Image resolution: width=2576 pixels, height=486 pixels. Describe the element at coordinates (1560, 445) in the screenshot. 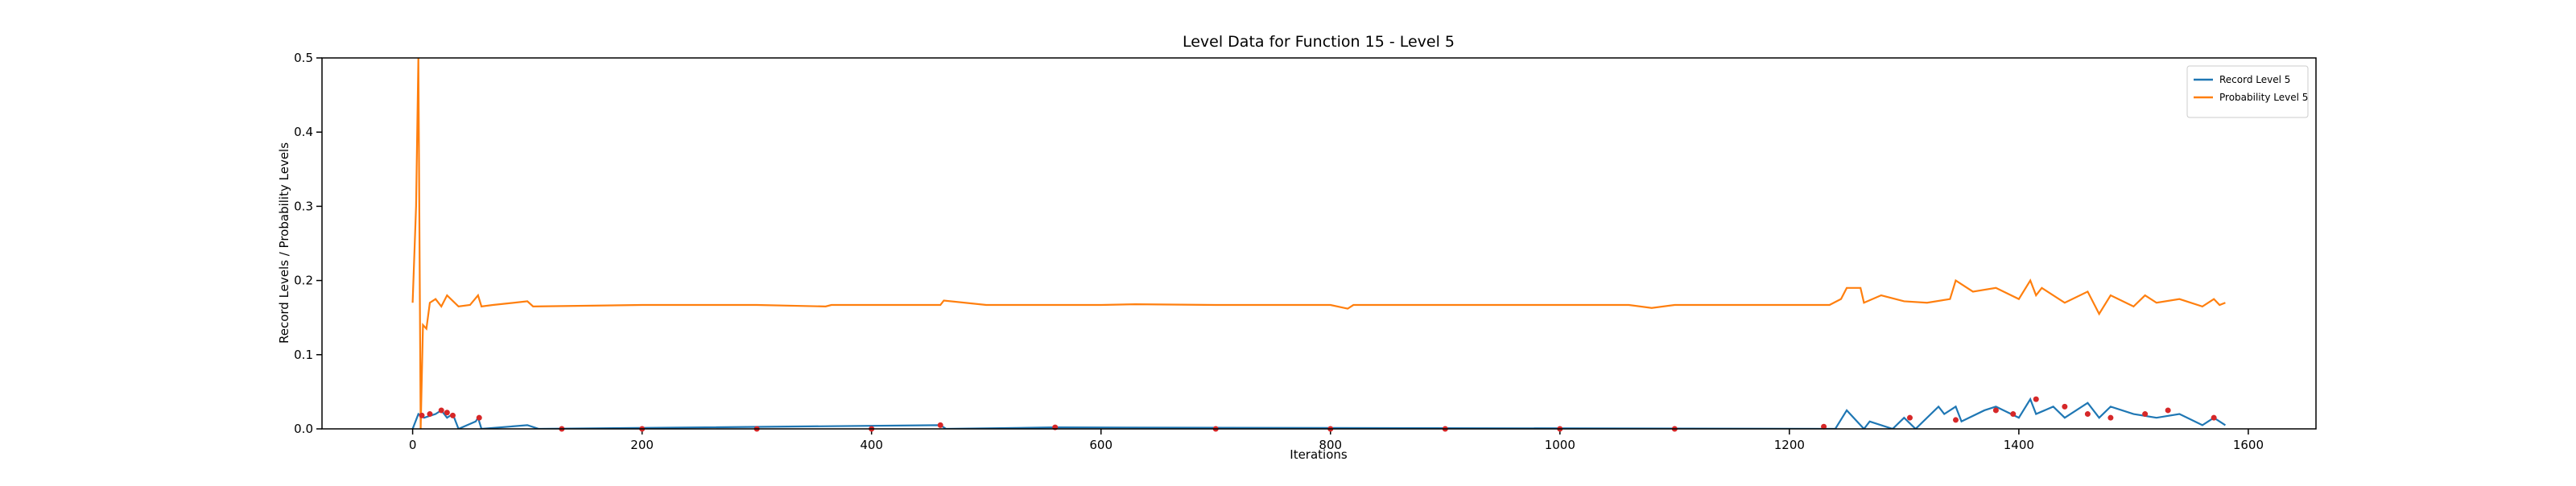

I see `x-tick-label: 1000` at that location.